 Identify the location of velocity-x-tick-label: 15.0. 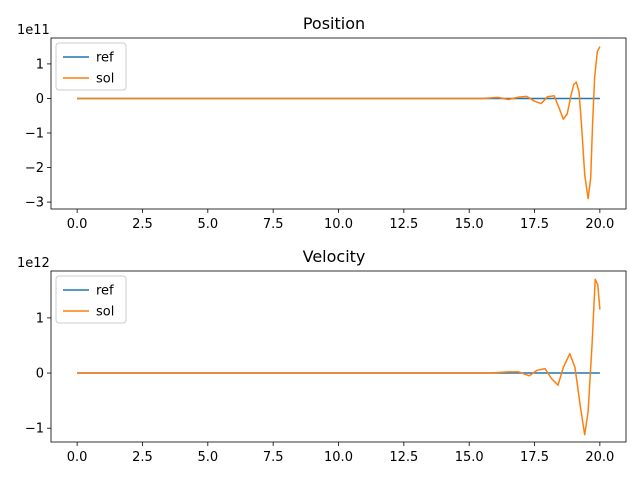
(469, 457).